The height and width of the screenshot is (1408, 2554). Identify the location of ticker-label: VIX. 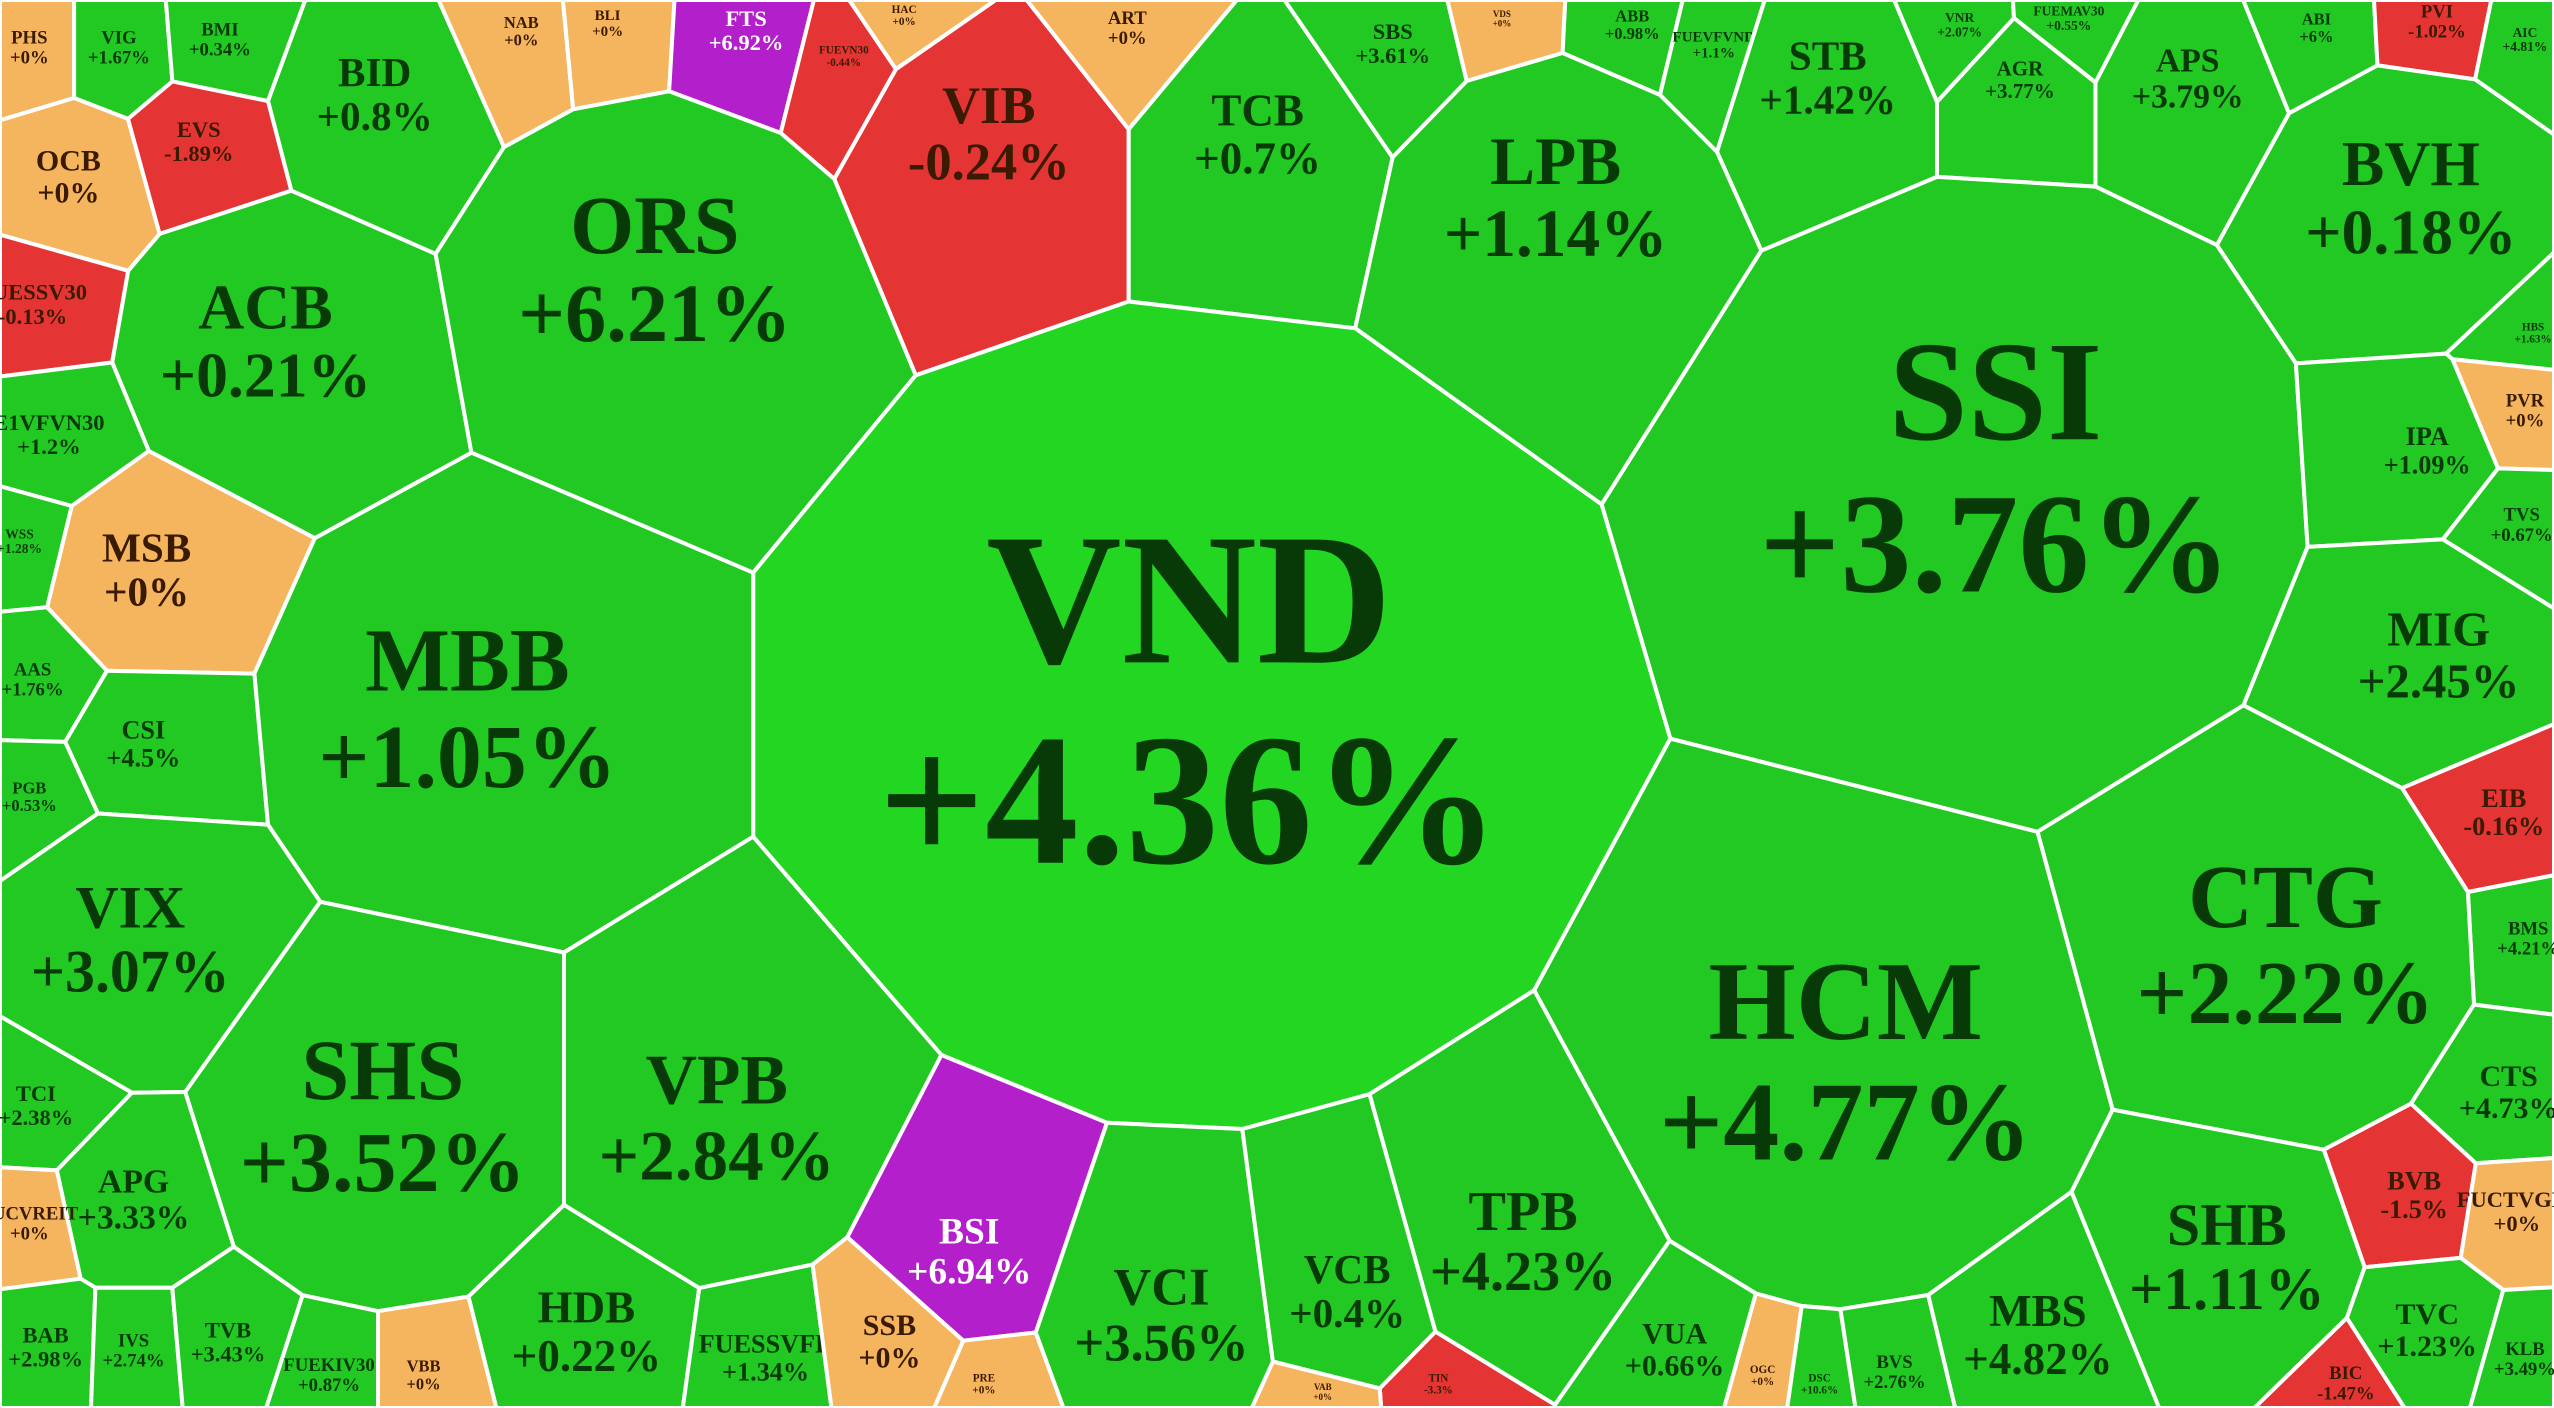
(130, 907).